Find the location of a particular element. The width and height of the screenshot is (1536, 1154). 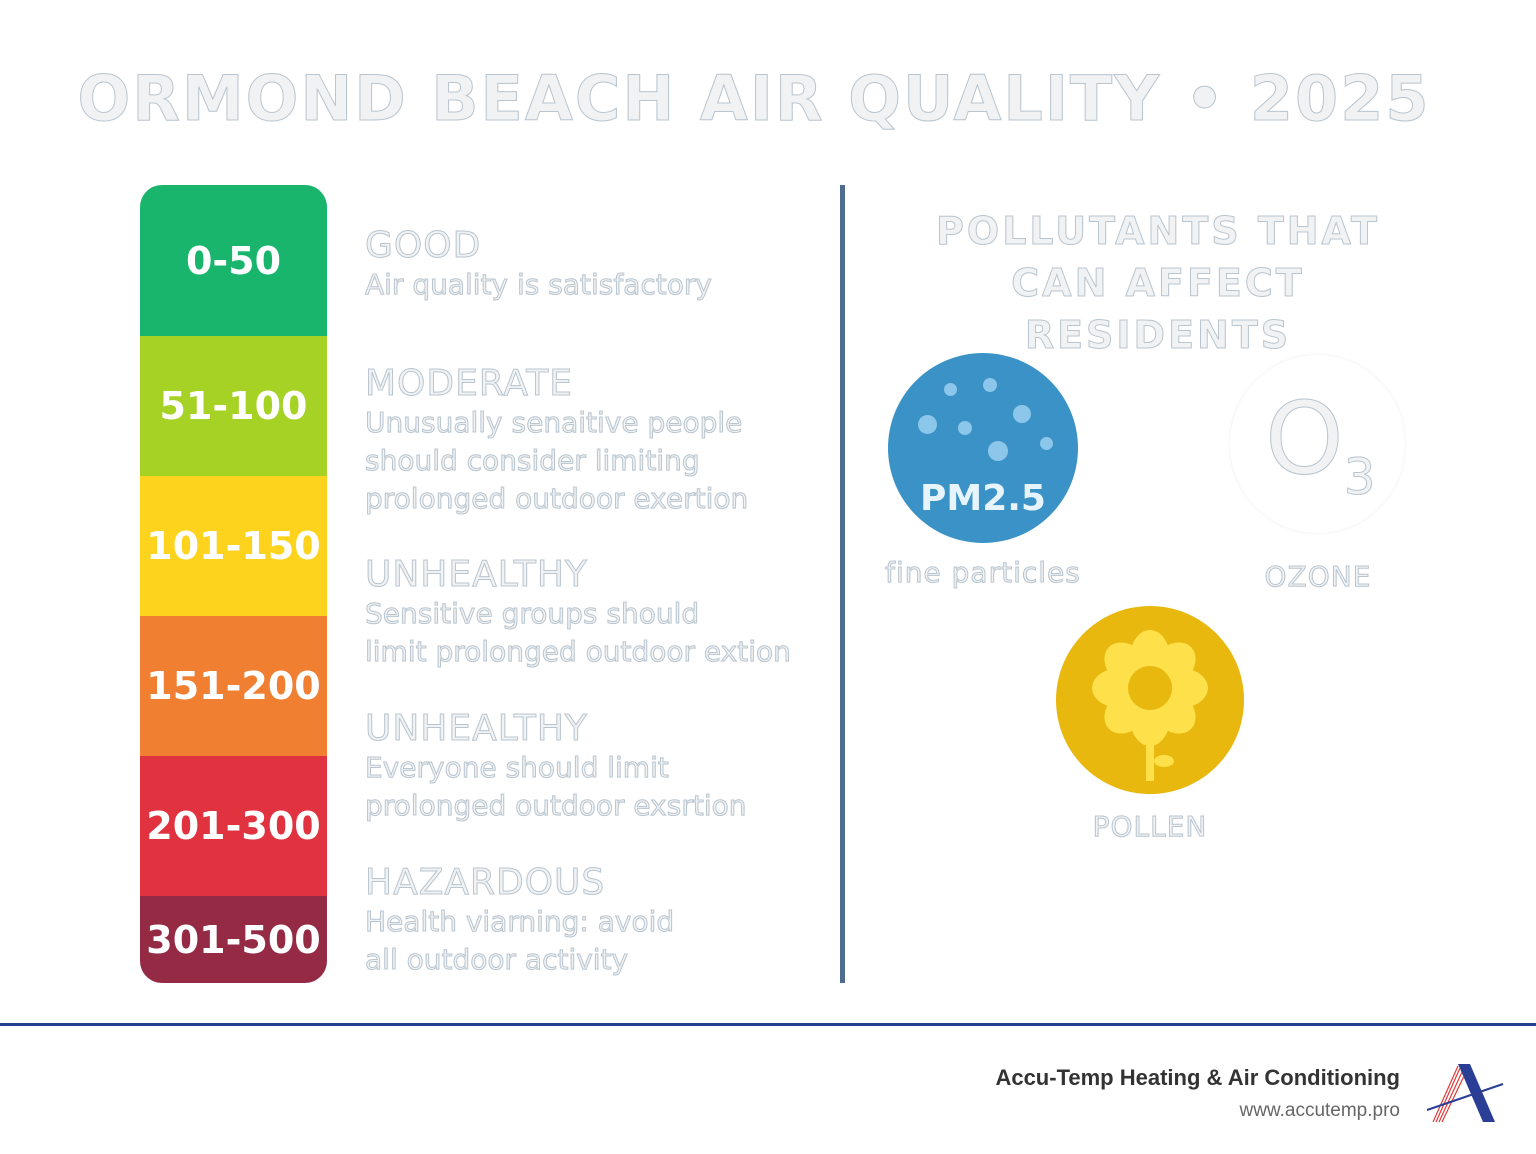

level-text: should consider limiting is located at coordinates (532, 461).